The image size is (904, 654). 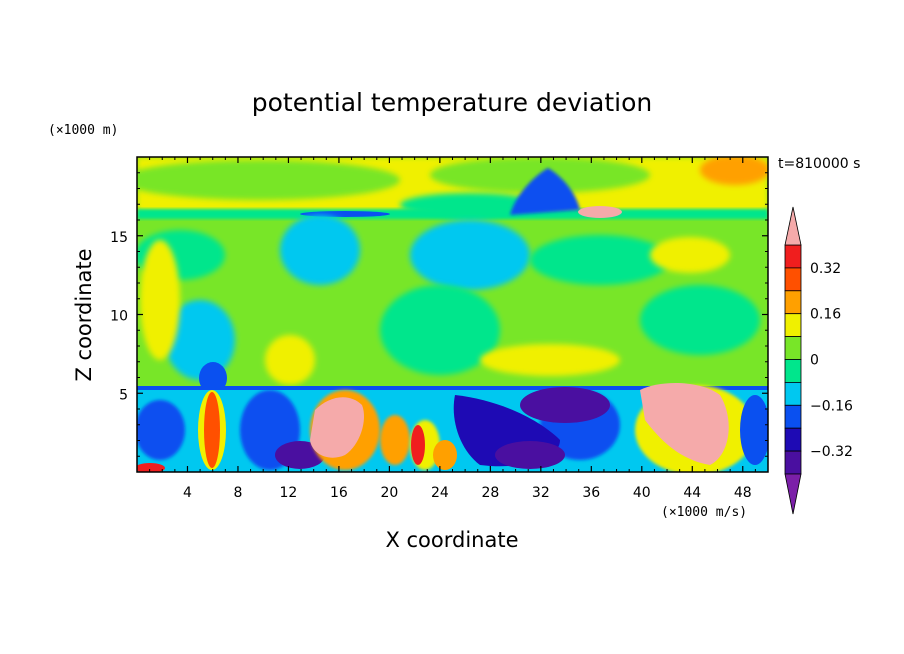 What do you see at coordinates (793, 226) in the screenshot?
I see `colorbar-over-arrow` at bounding box center [793, 226].